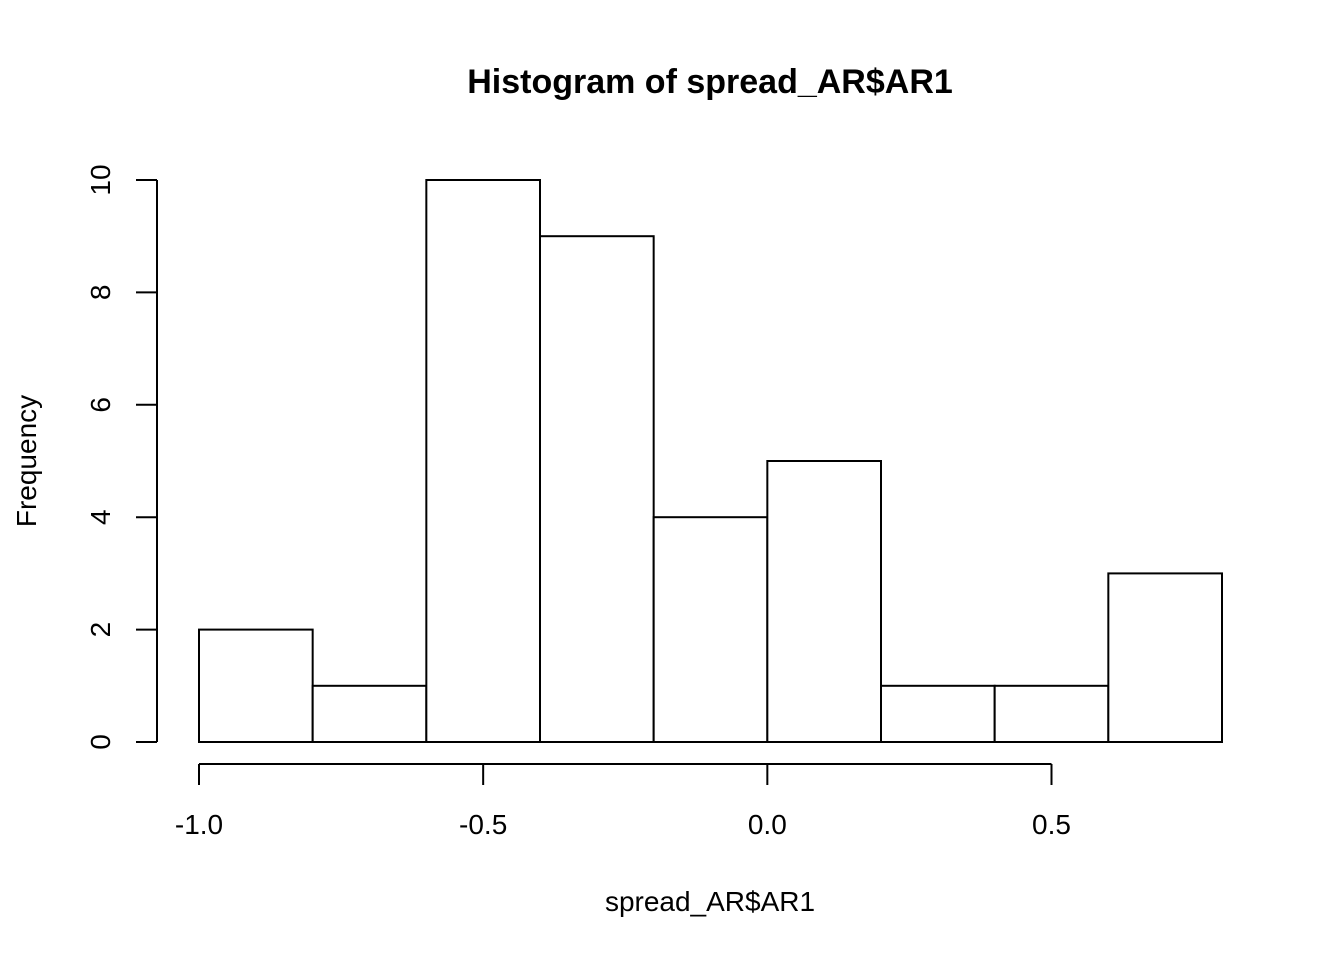 This screenshot has height=960, width=1344. Describe the element at coordinates (710, 82) in the screenshot. I see `chart-title: Histogram of spread_AR$AR1` at that location.